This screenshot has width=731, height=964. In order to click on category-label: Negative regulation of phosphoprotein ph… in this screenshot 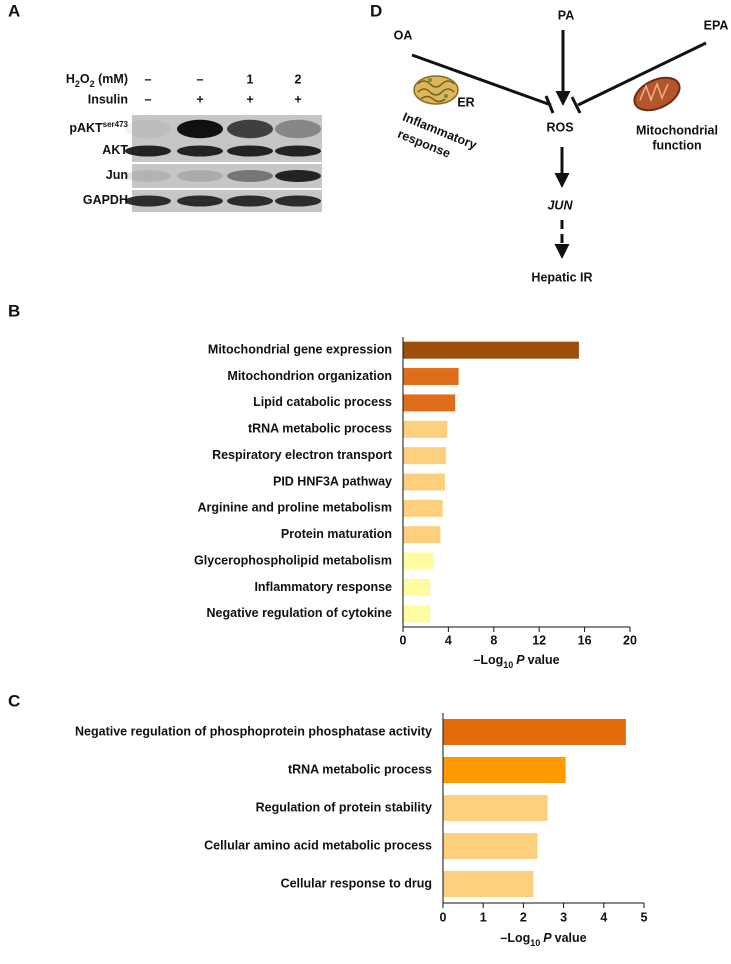, I will do `click(253, 731)`.